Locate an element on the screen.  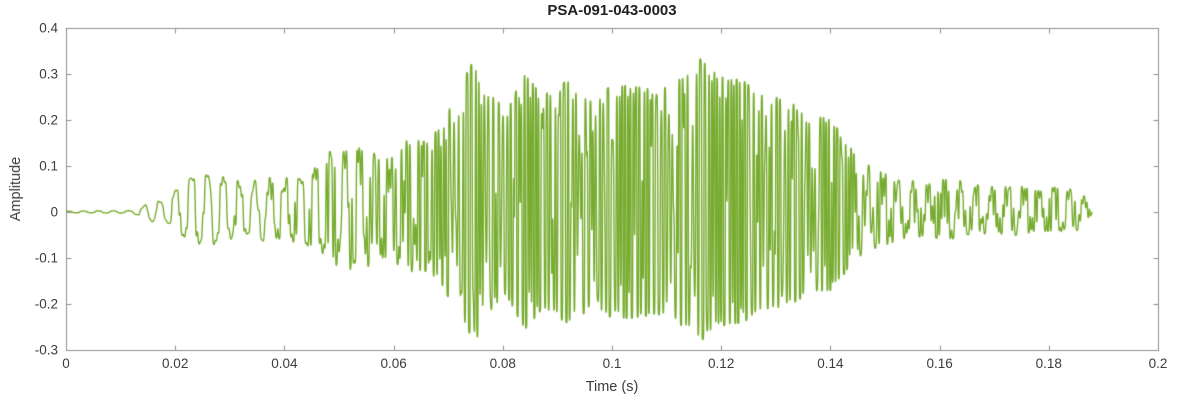
chart-title: PSA-091-043-0003 is located at coordinates (612, 10).